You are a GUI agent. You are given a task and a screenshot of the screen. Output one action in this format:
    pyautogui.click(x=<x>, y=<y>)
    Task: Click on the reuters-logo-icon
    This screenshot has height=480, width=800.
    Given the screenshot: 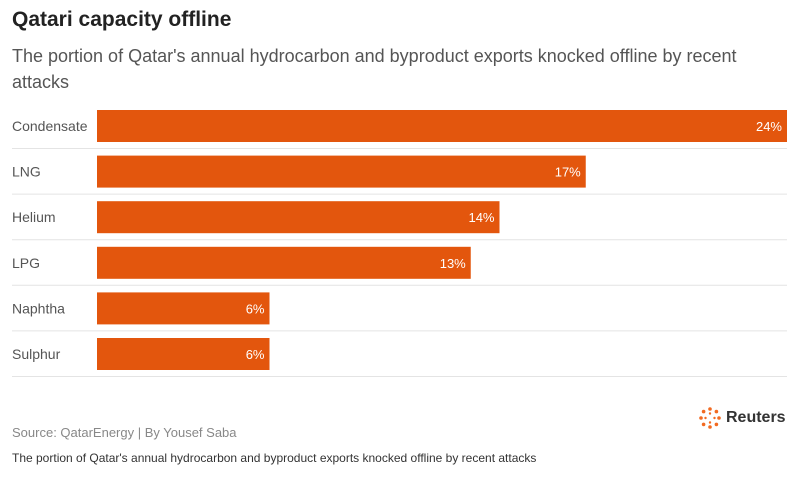 What is the action you would take?
    pyautogui.click(x=710, y=418)
    